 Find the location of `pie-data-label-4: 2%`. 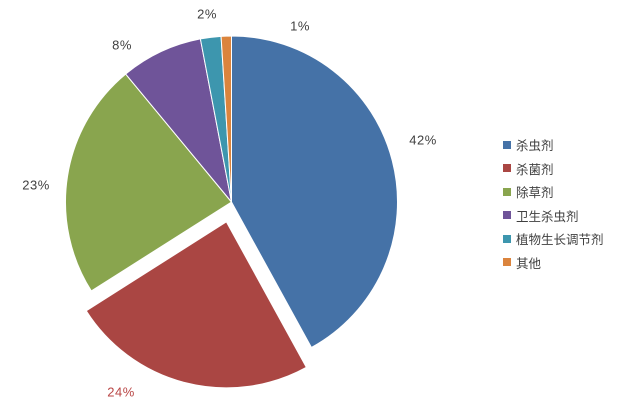

pie-data-label-4: 2% is located at coordinates (207, 14).